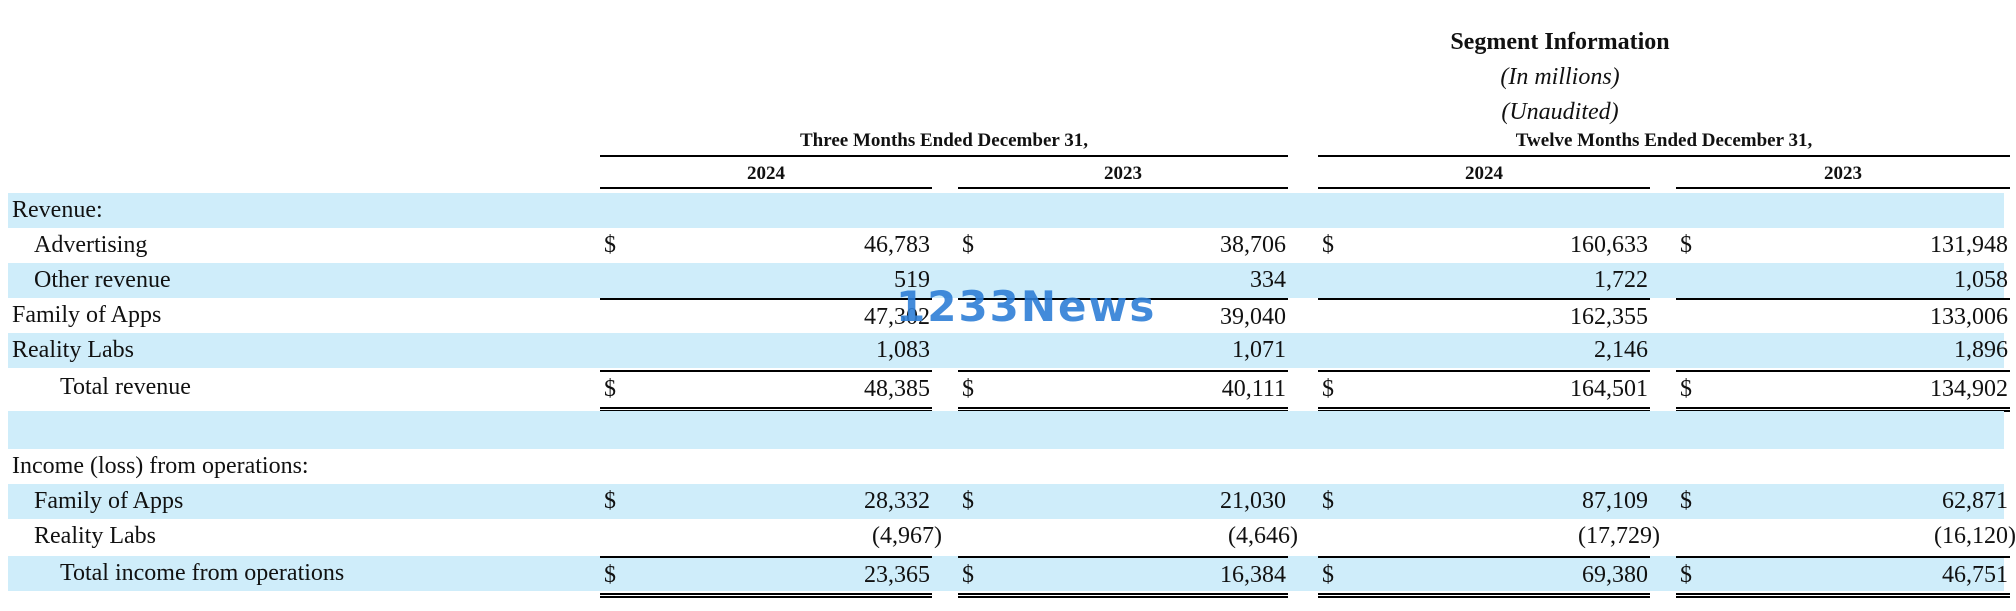 This screenshot has width=2016, height=611. What do you see at coordinates (1008, 280) in the screenshot?
I see `table-row-other-revenue: Other revenue 519 334 1,722 1,058` at bounding box center [1008, 280].